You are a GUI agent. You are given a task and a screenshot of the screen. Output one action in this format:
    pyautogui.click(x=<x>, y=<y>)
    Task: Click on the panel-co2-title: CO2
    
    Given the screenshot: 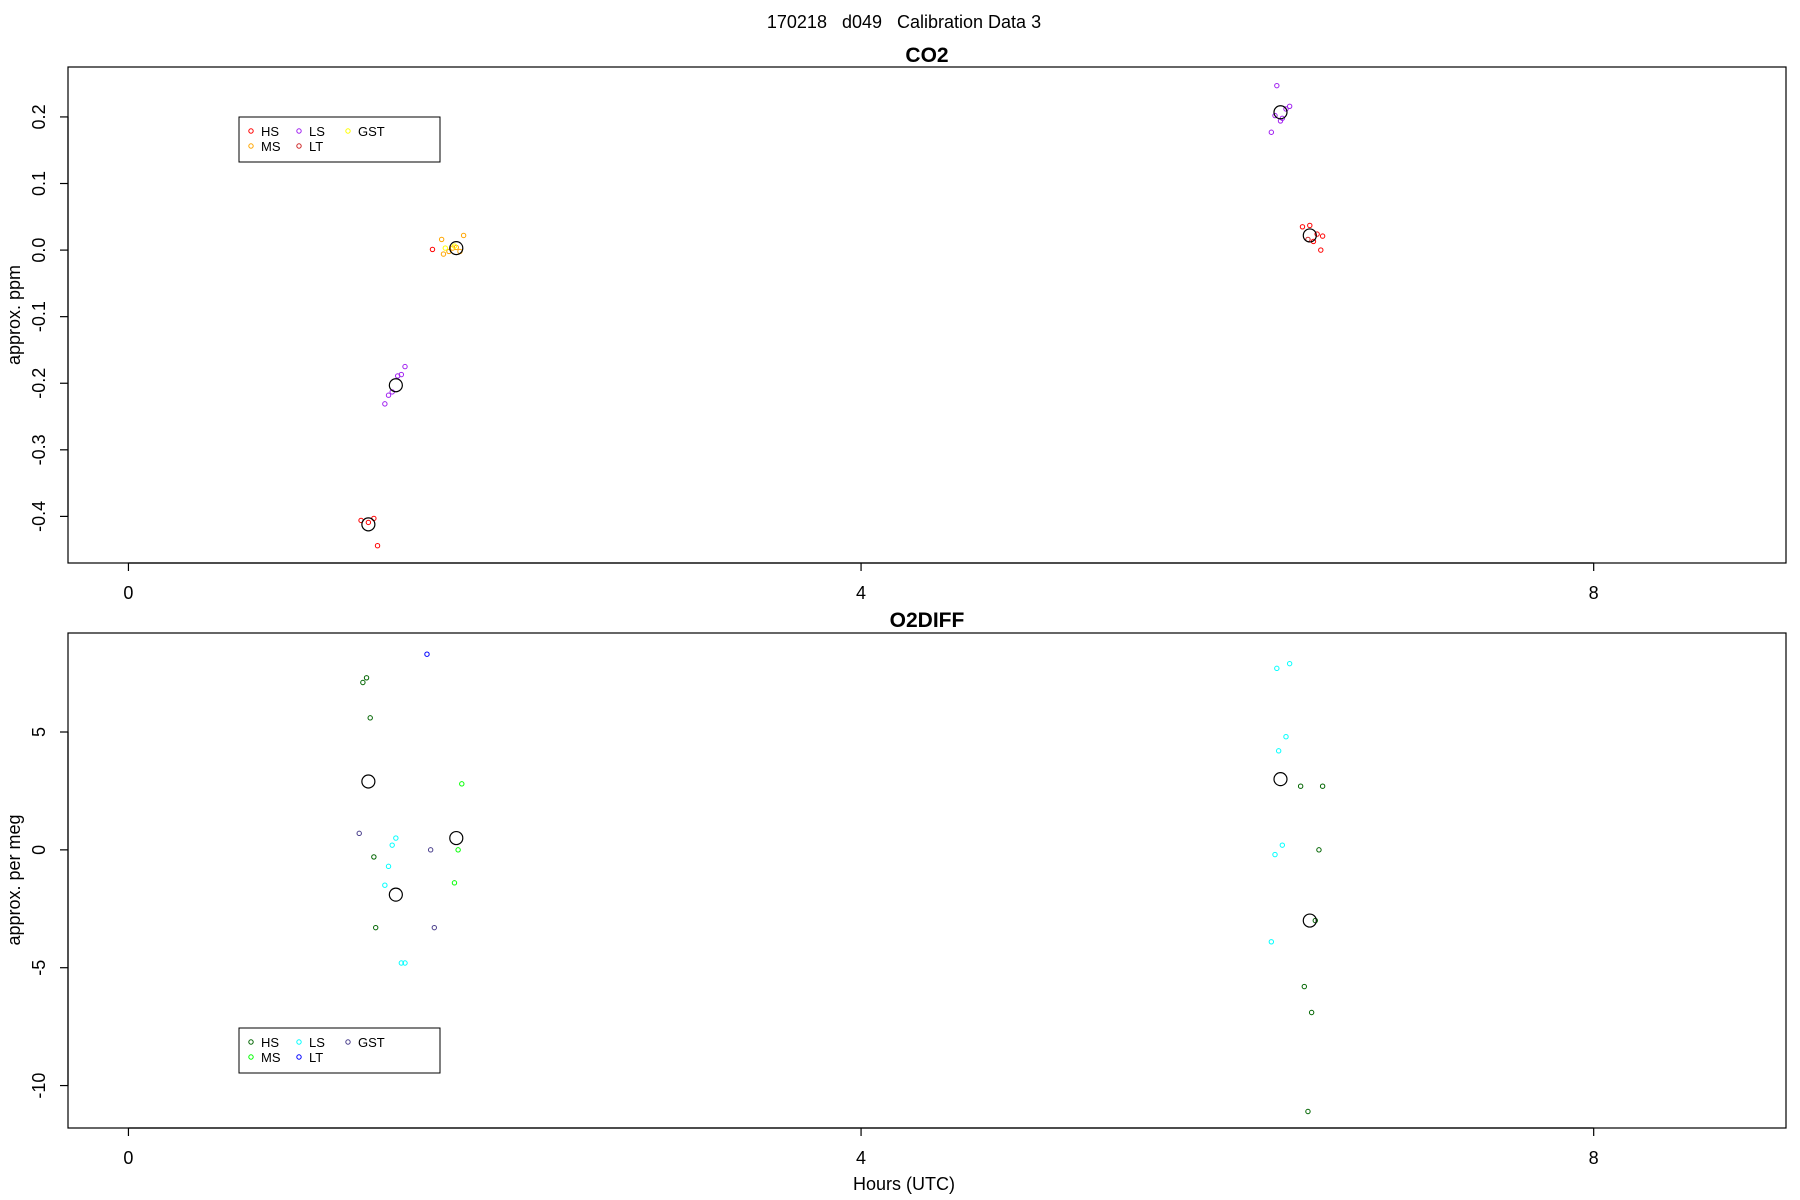 What is the action you would take?
    pyautogui.click(x=926, y=55)
    